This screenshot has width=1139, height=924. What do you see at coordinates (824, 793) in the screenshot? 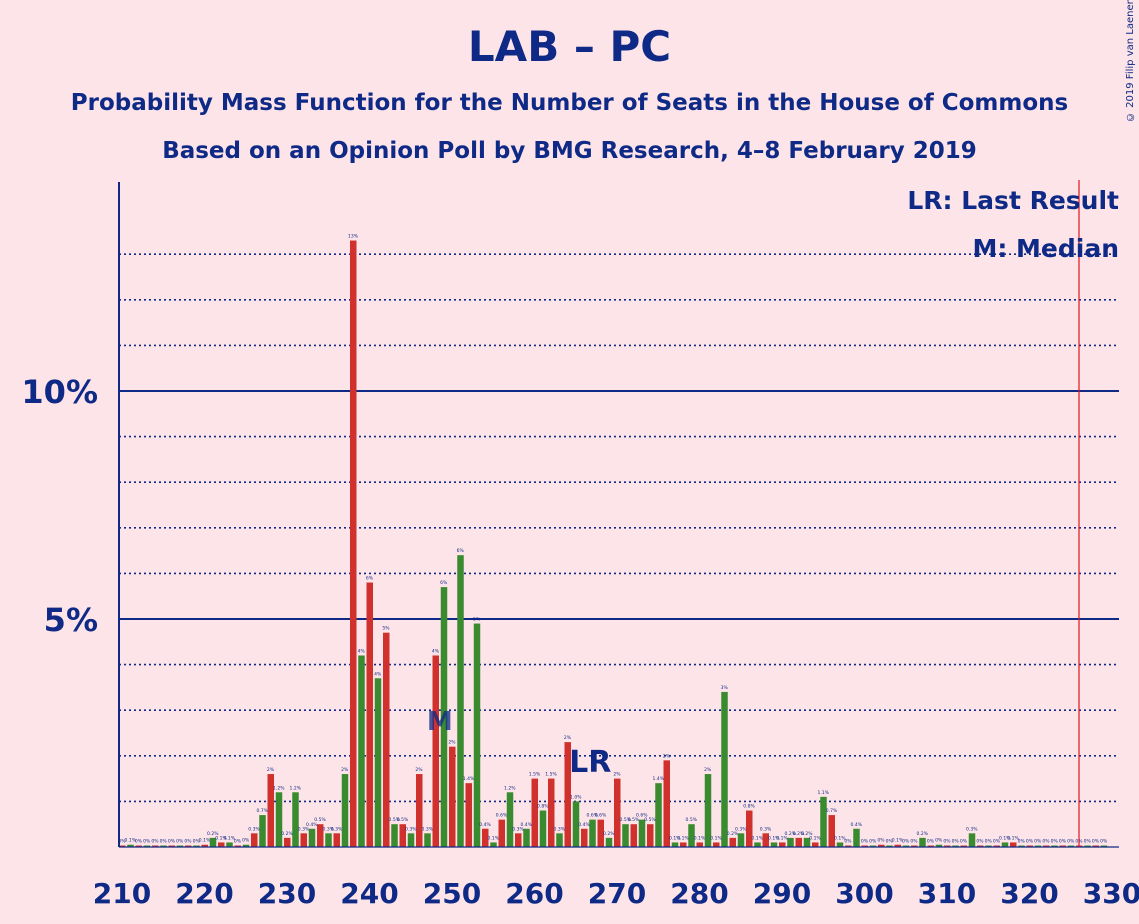
I see `value-label-seat-295: 1.1%` at bounding box center [824, 793].